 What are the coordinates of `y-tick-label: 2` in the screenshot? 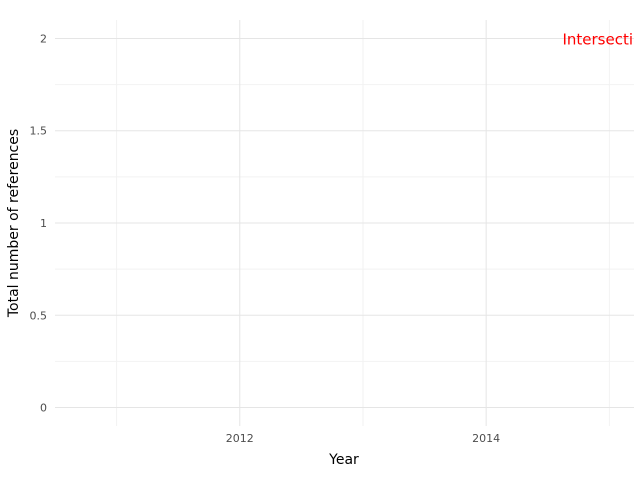 It's located at (43, 38).